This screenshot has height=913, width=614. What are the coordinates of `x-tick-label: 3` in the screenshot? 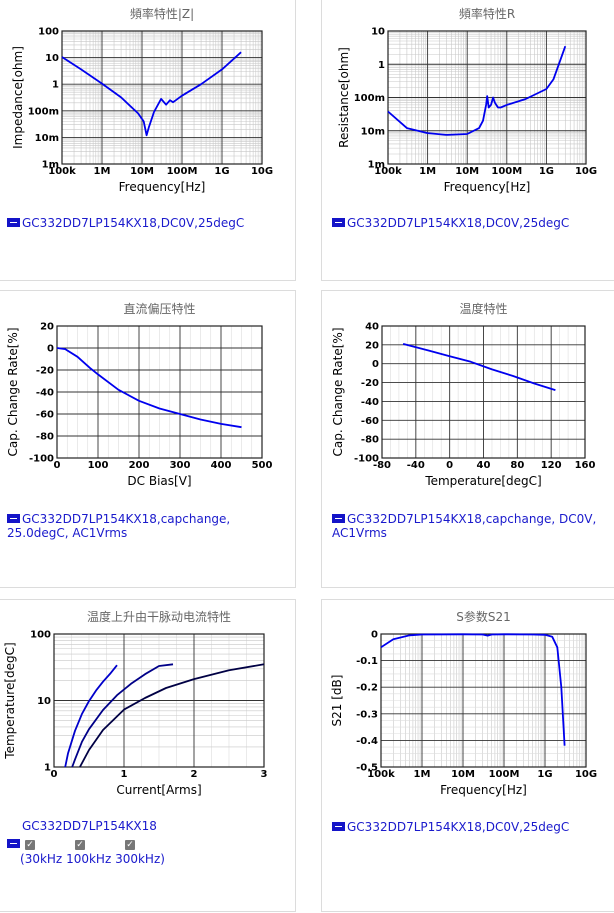 It's located at (264, 774).